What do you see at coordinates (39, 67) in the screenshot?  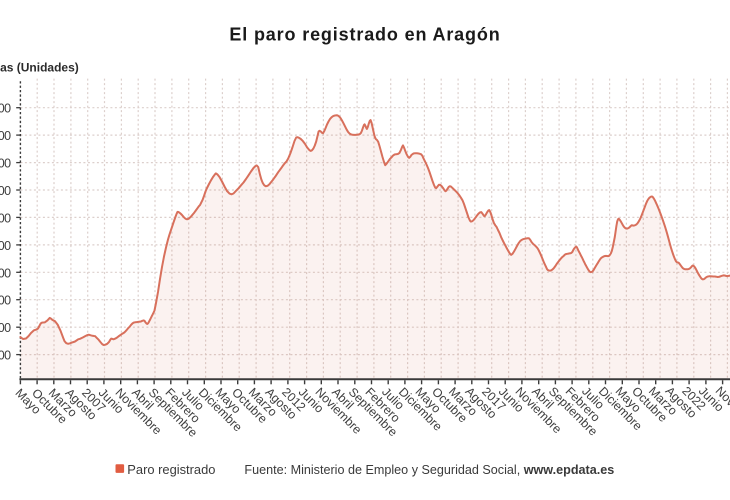 I see `svg-text: Personas (Unidades)` at bounding box center [39, 67].